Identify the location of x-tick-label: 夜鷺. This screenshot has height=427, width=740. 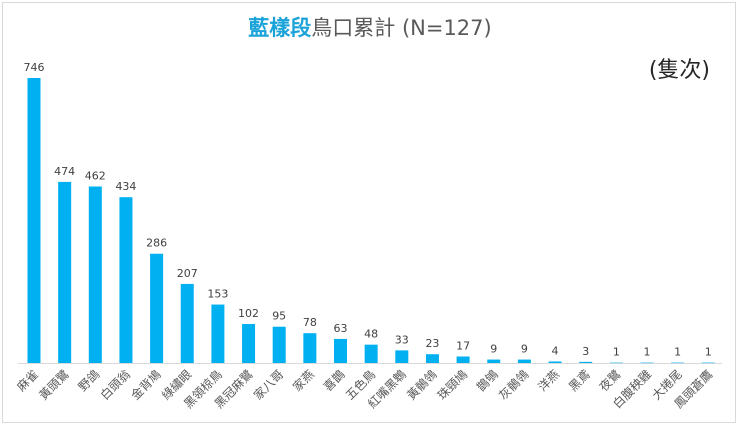
(610, 381).